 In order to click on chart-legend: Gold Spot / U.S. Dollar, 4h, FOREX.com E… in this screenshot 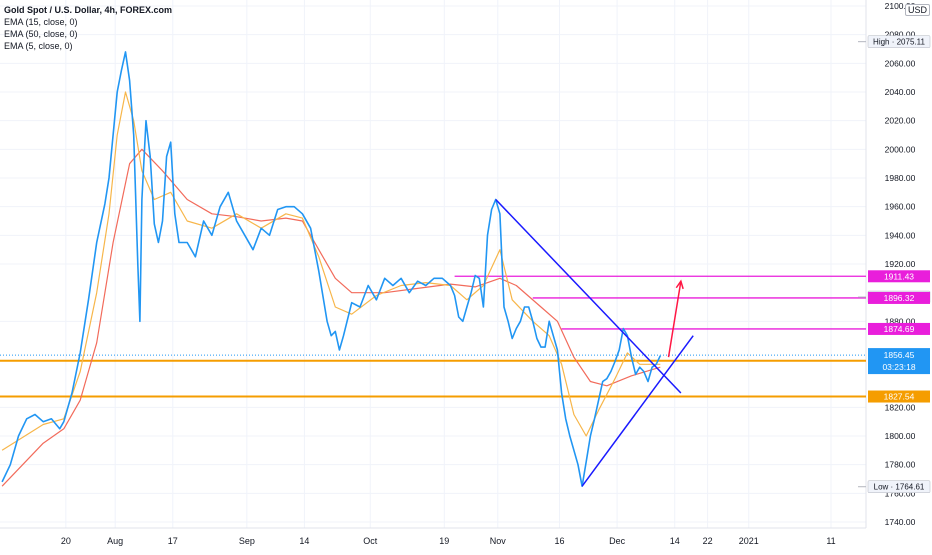, I will do `click(88, 28)`.